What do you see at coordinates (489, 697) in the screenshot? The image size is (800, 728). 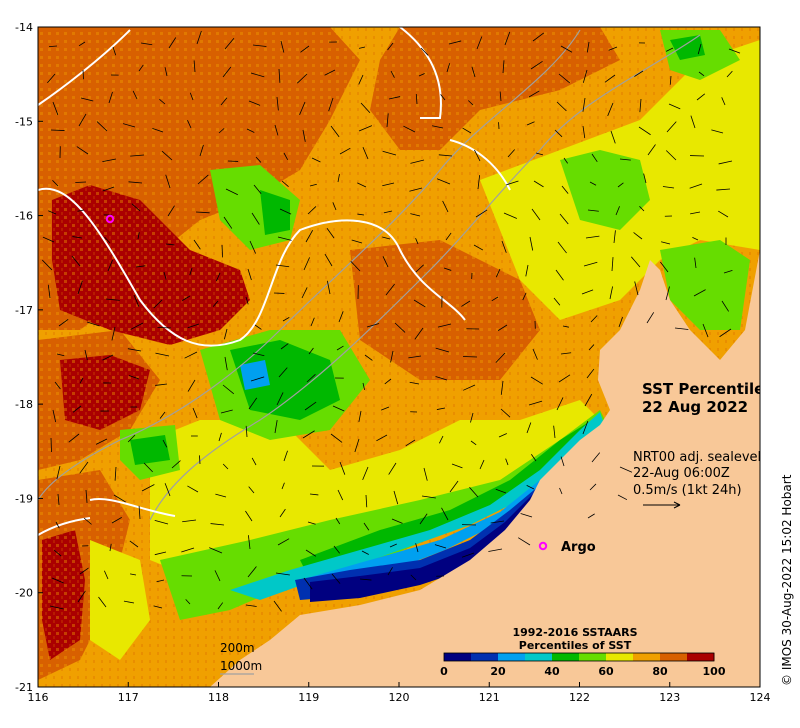 I see `x-tick-label: 121` at bounding box center [489, 697].